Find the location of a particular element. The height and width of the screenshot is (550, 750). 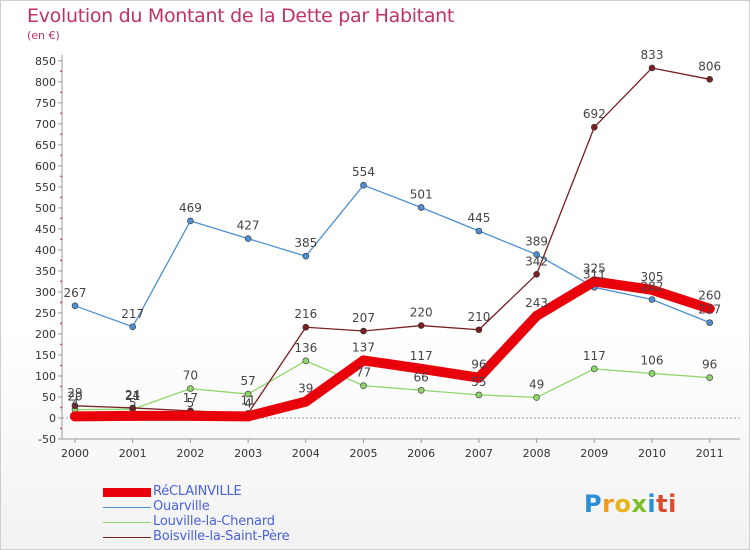

y-tick-label: 400 is located at coordinates (45, 250).